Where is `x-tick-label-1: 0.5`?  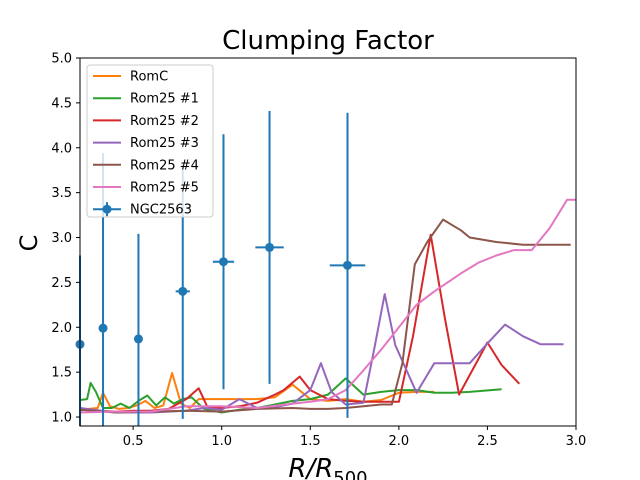
x-tick-label-1: 0.5 is located at coordinates (133, 441).